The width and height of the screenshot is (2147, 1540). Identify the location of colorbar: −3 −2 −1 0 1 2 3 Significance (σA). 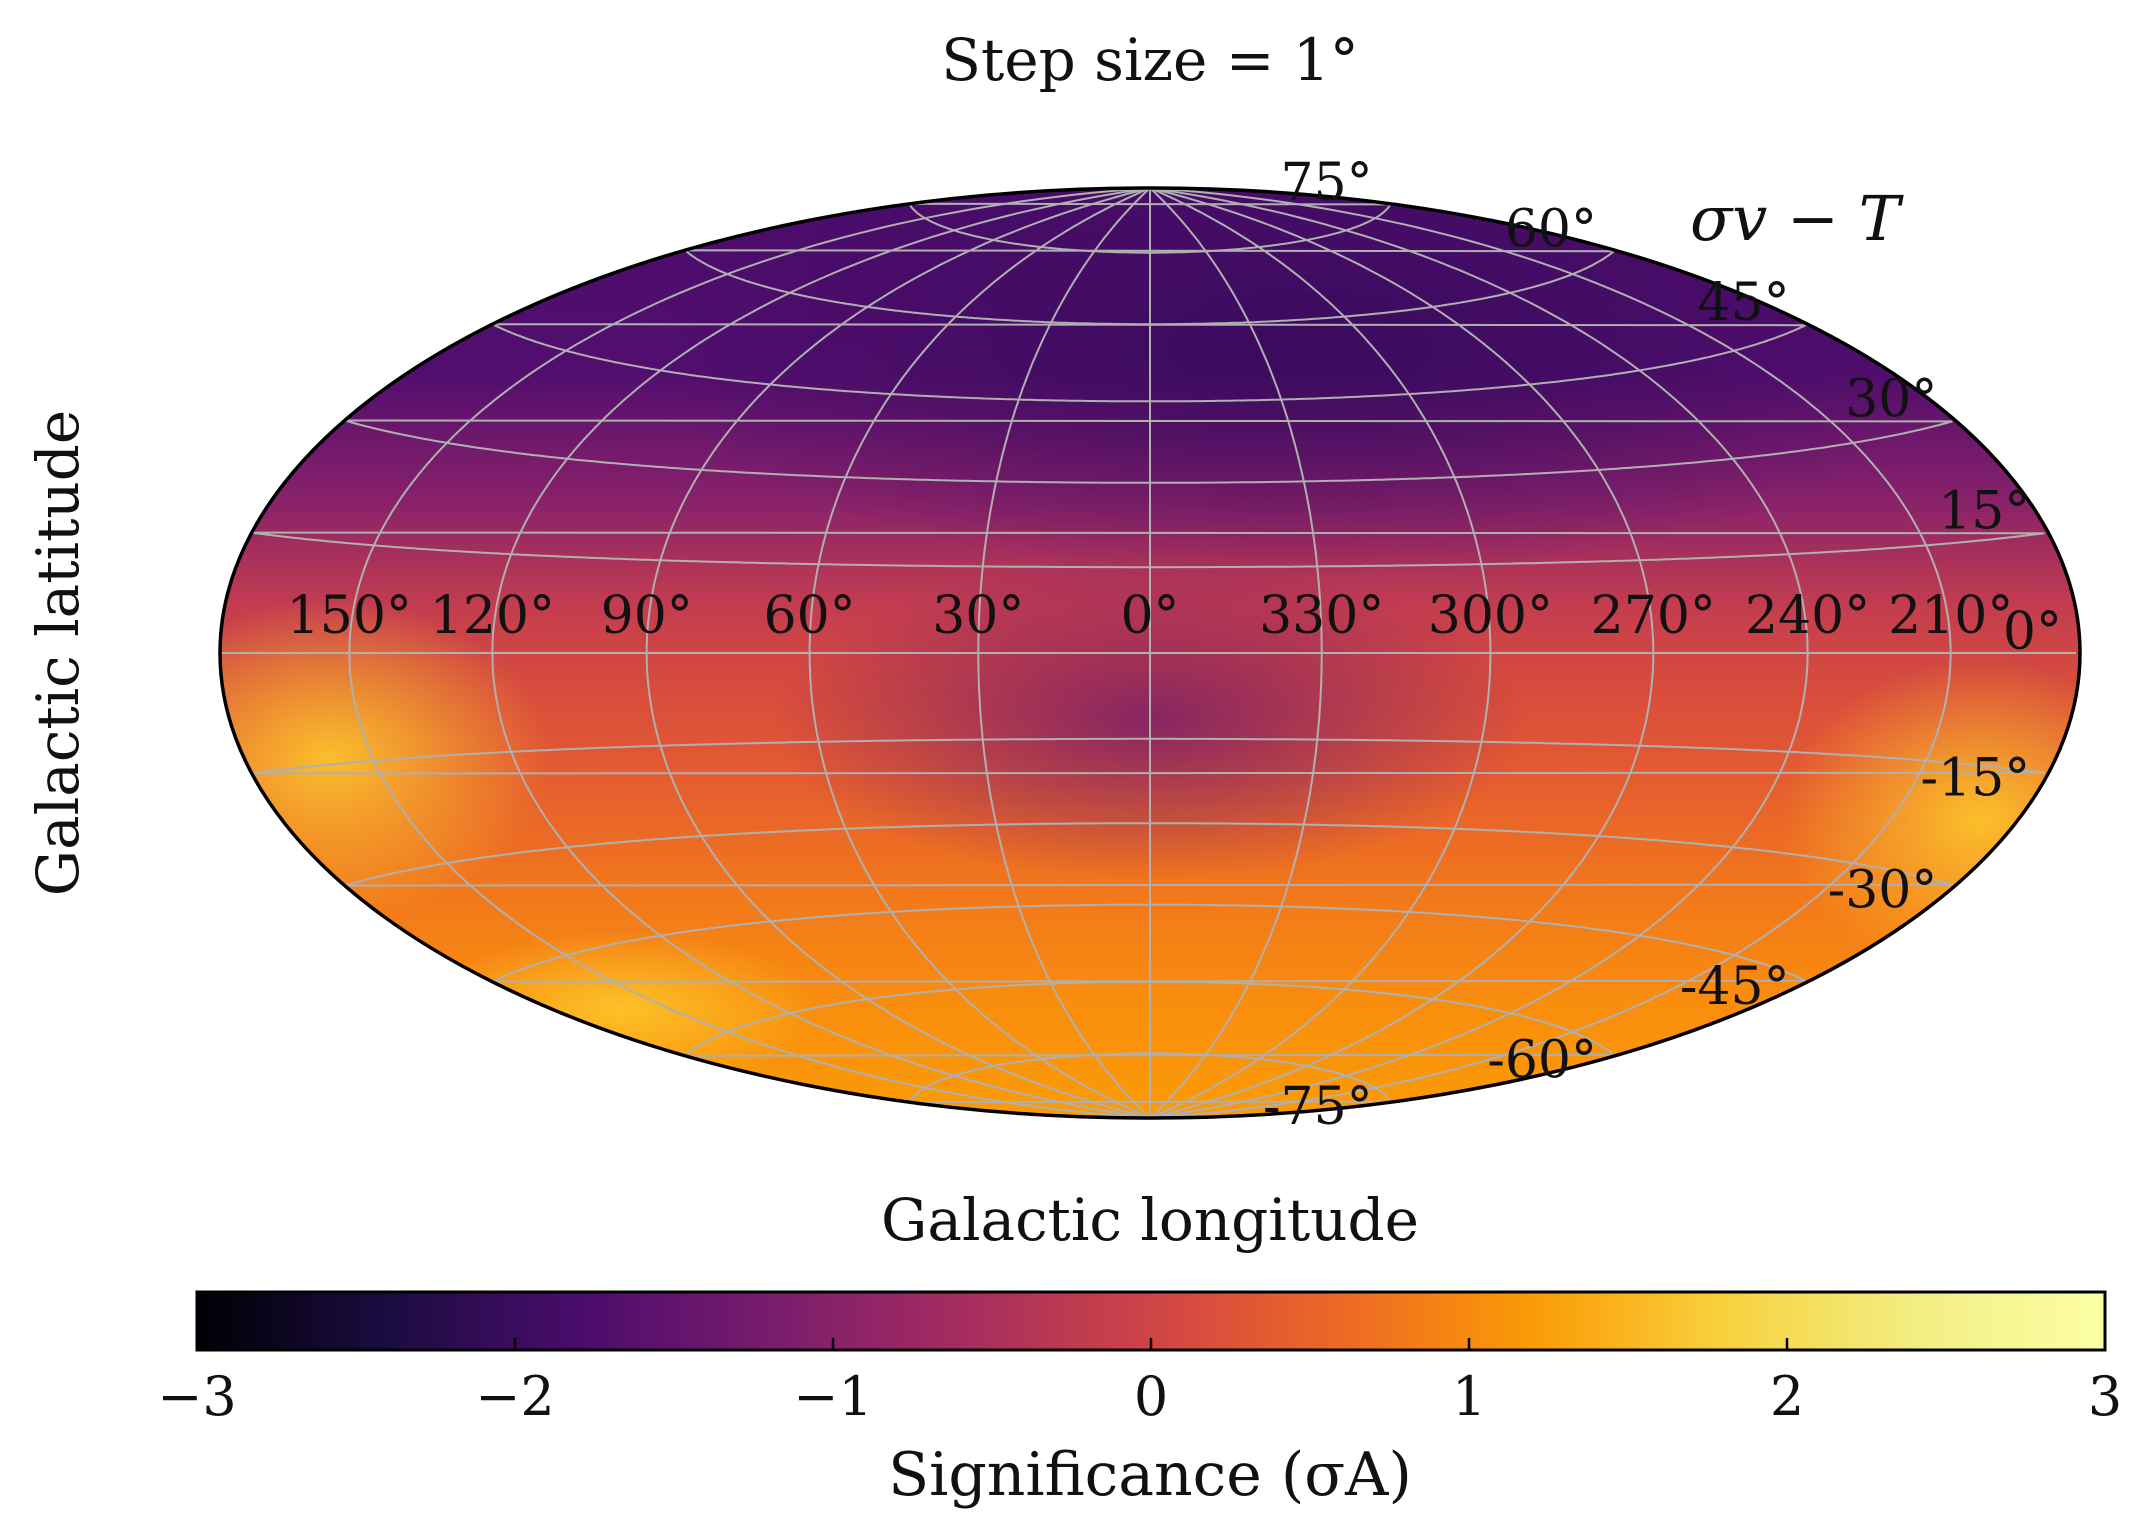
(1139, 1400).